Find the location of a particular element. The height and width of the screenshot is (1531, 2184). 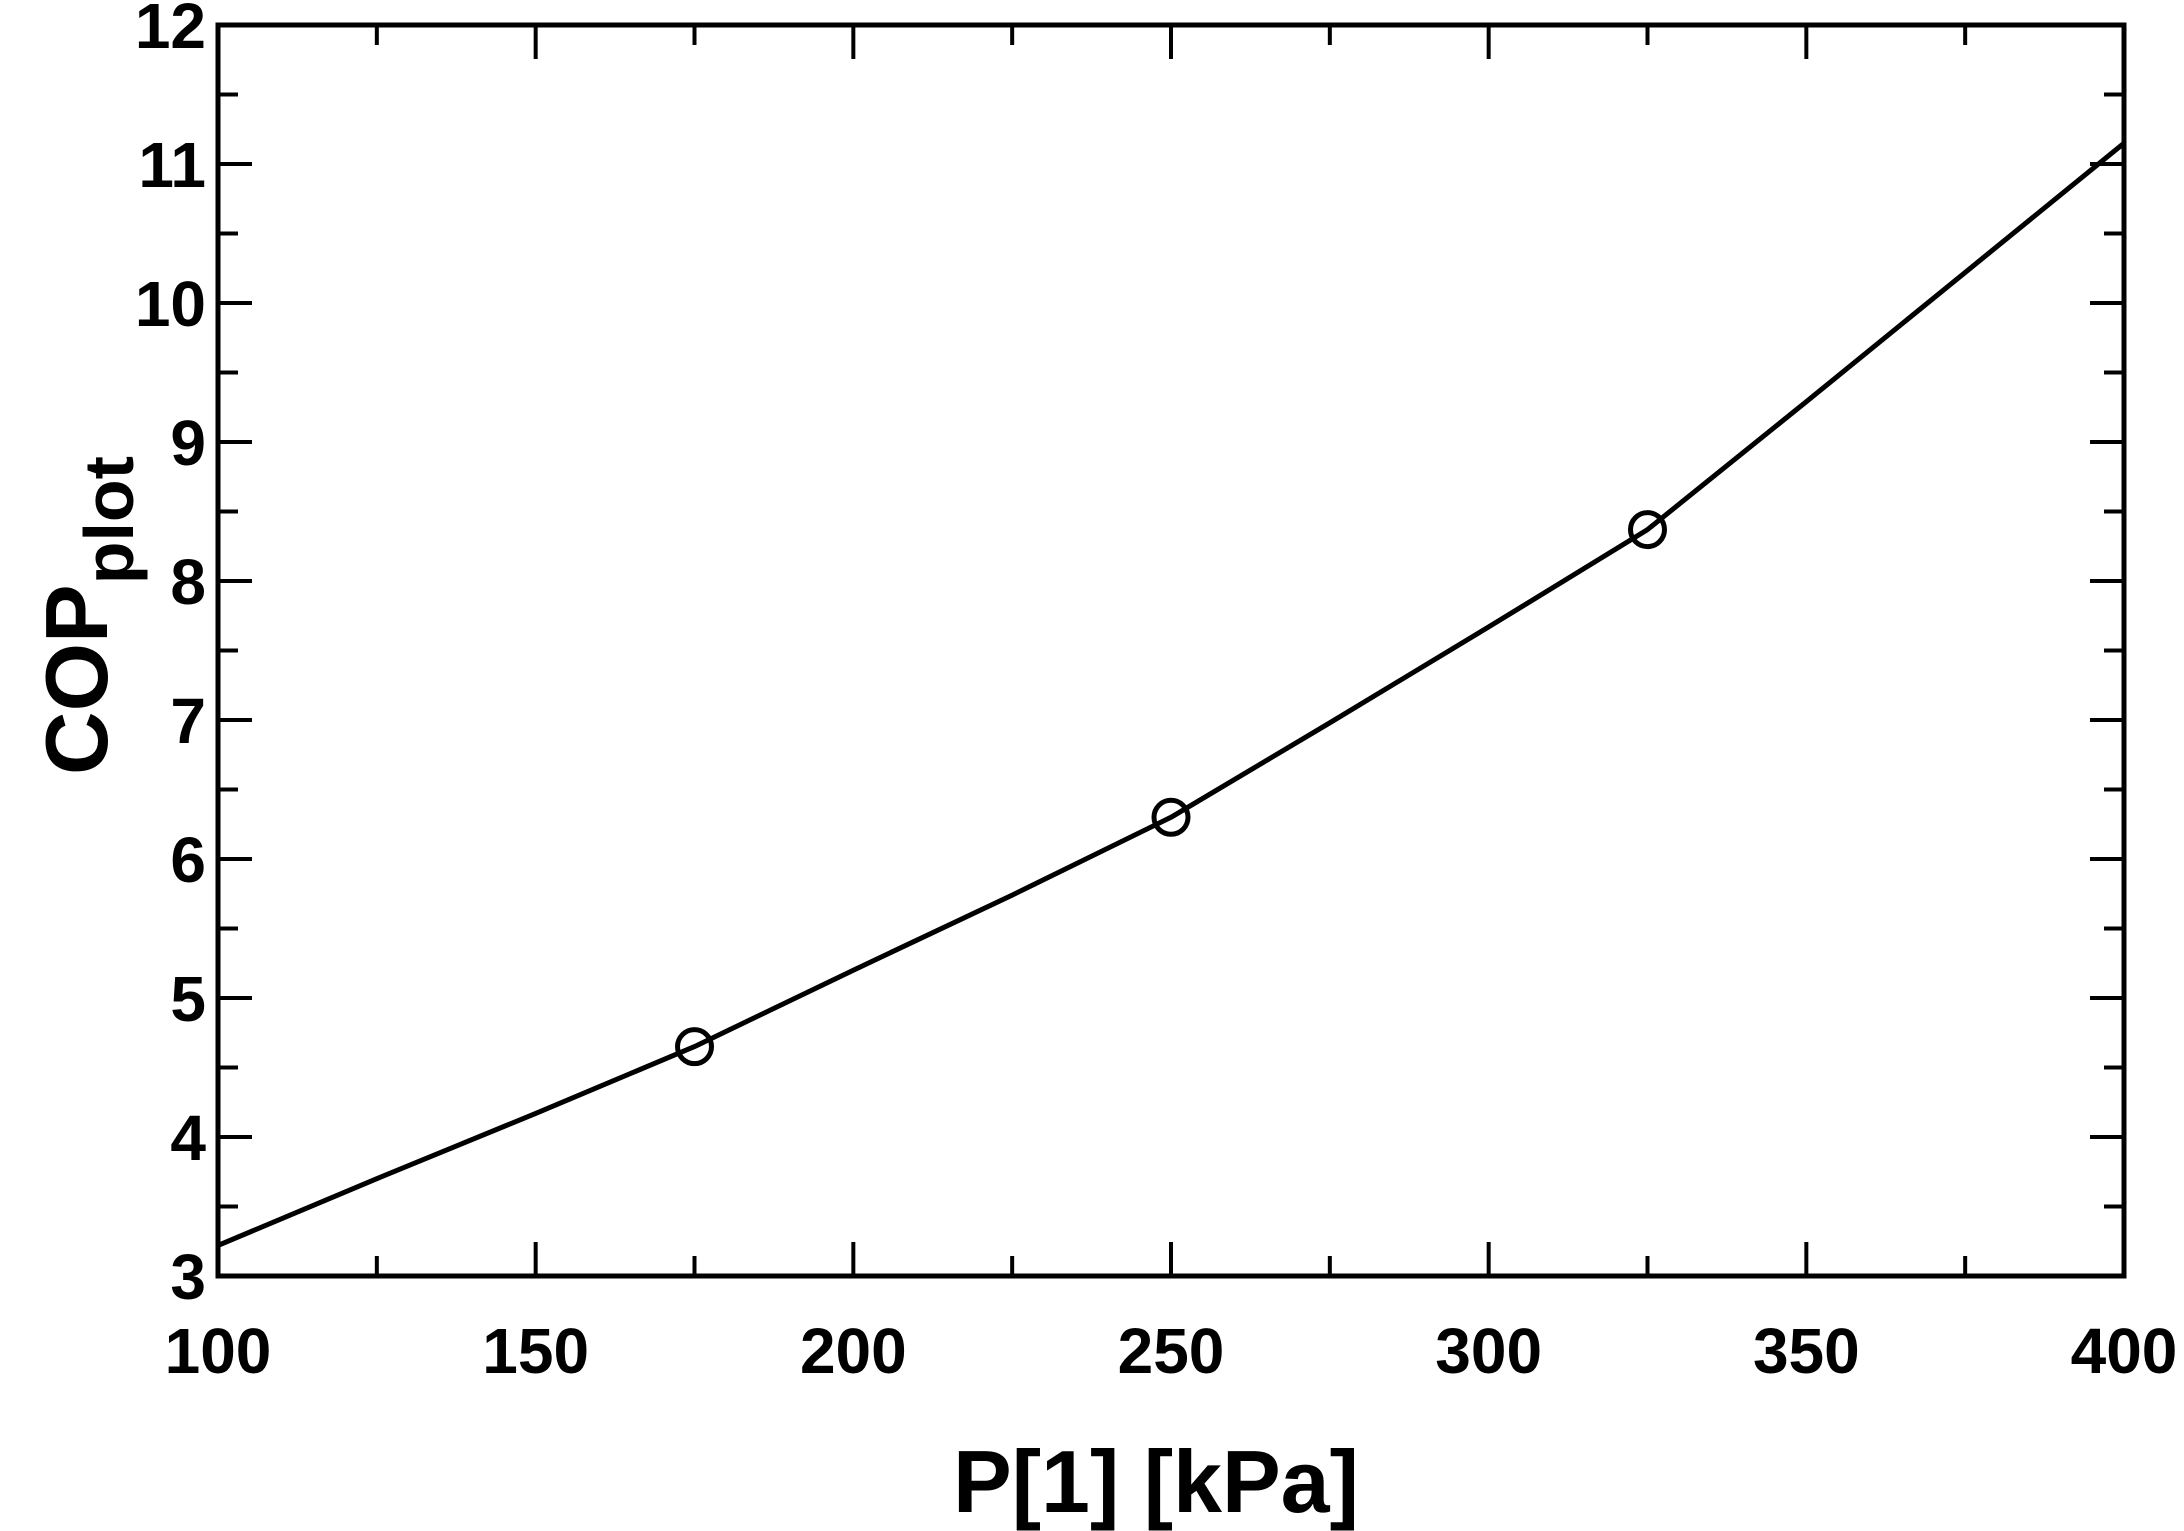

y-axis-title-main: COP is located at coordinates (76, 679).